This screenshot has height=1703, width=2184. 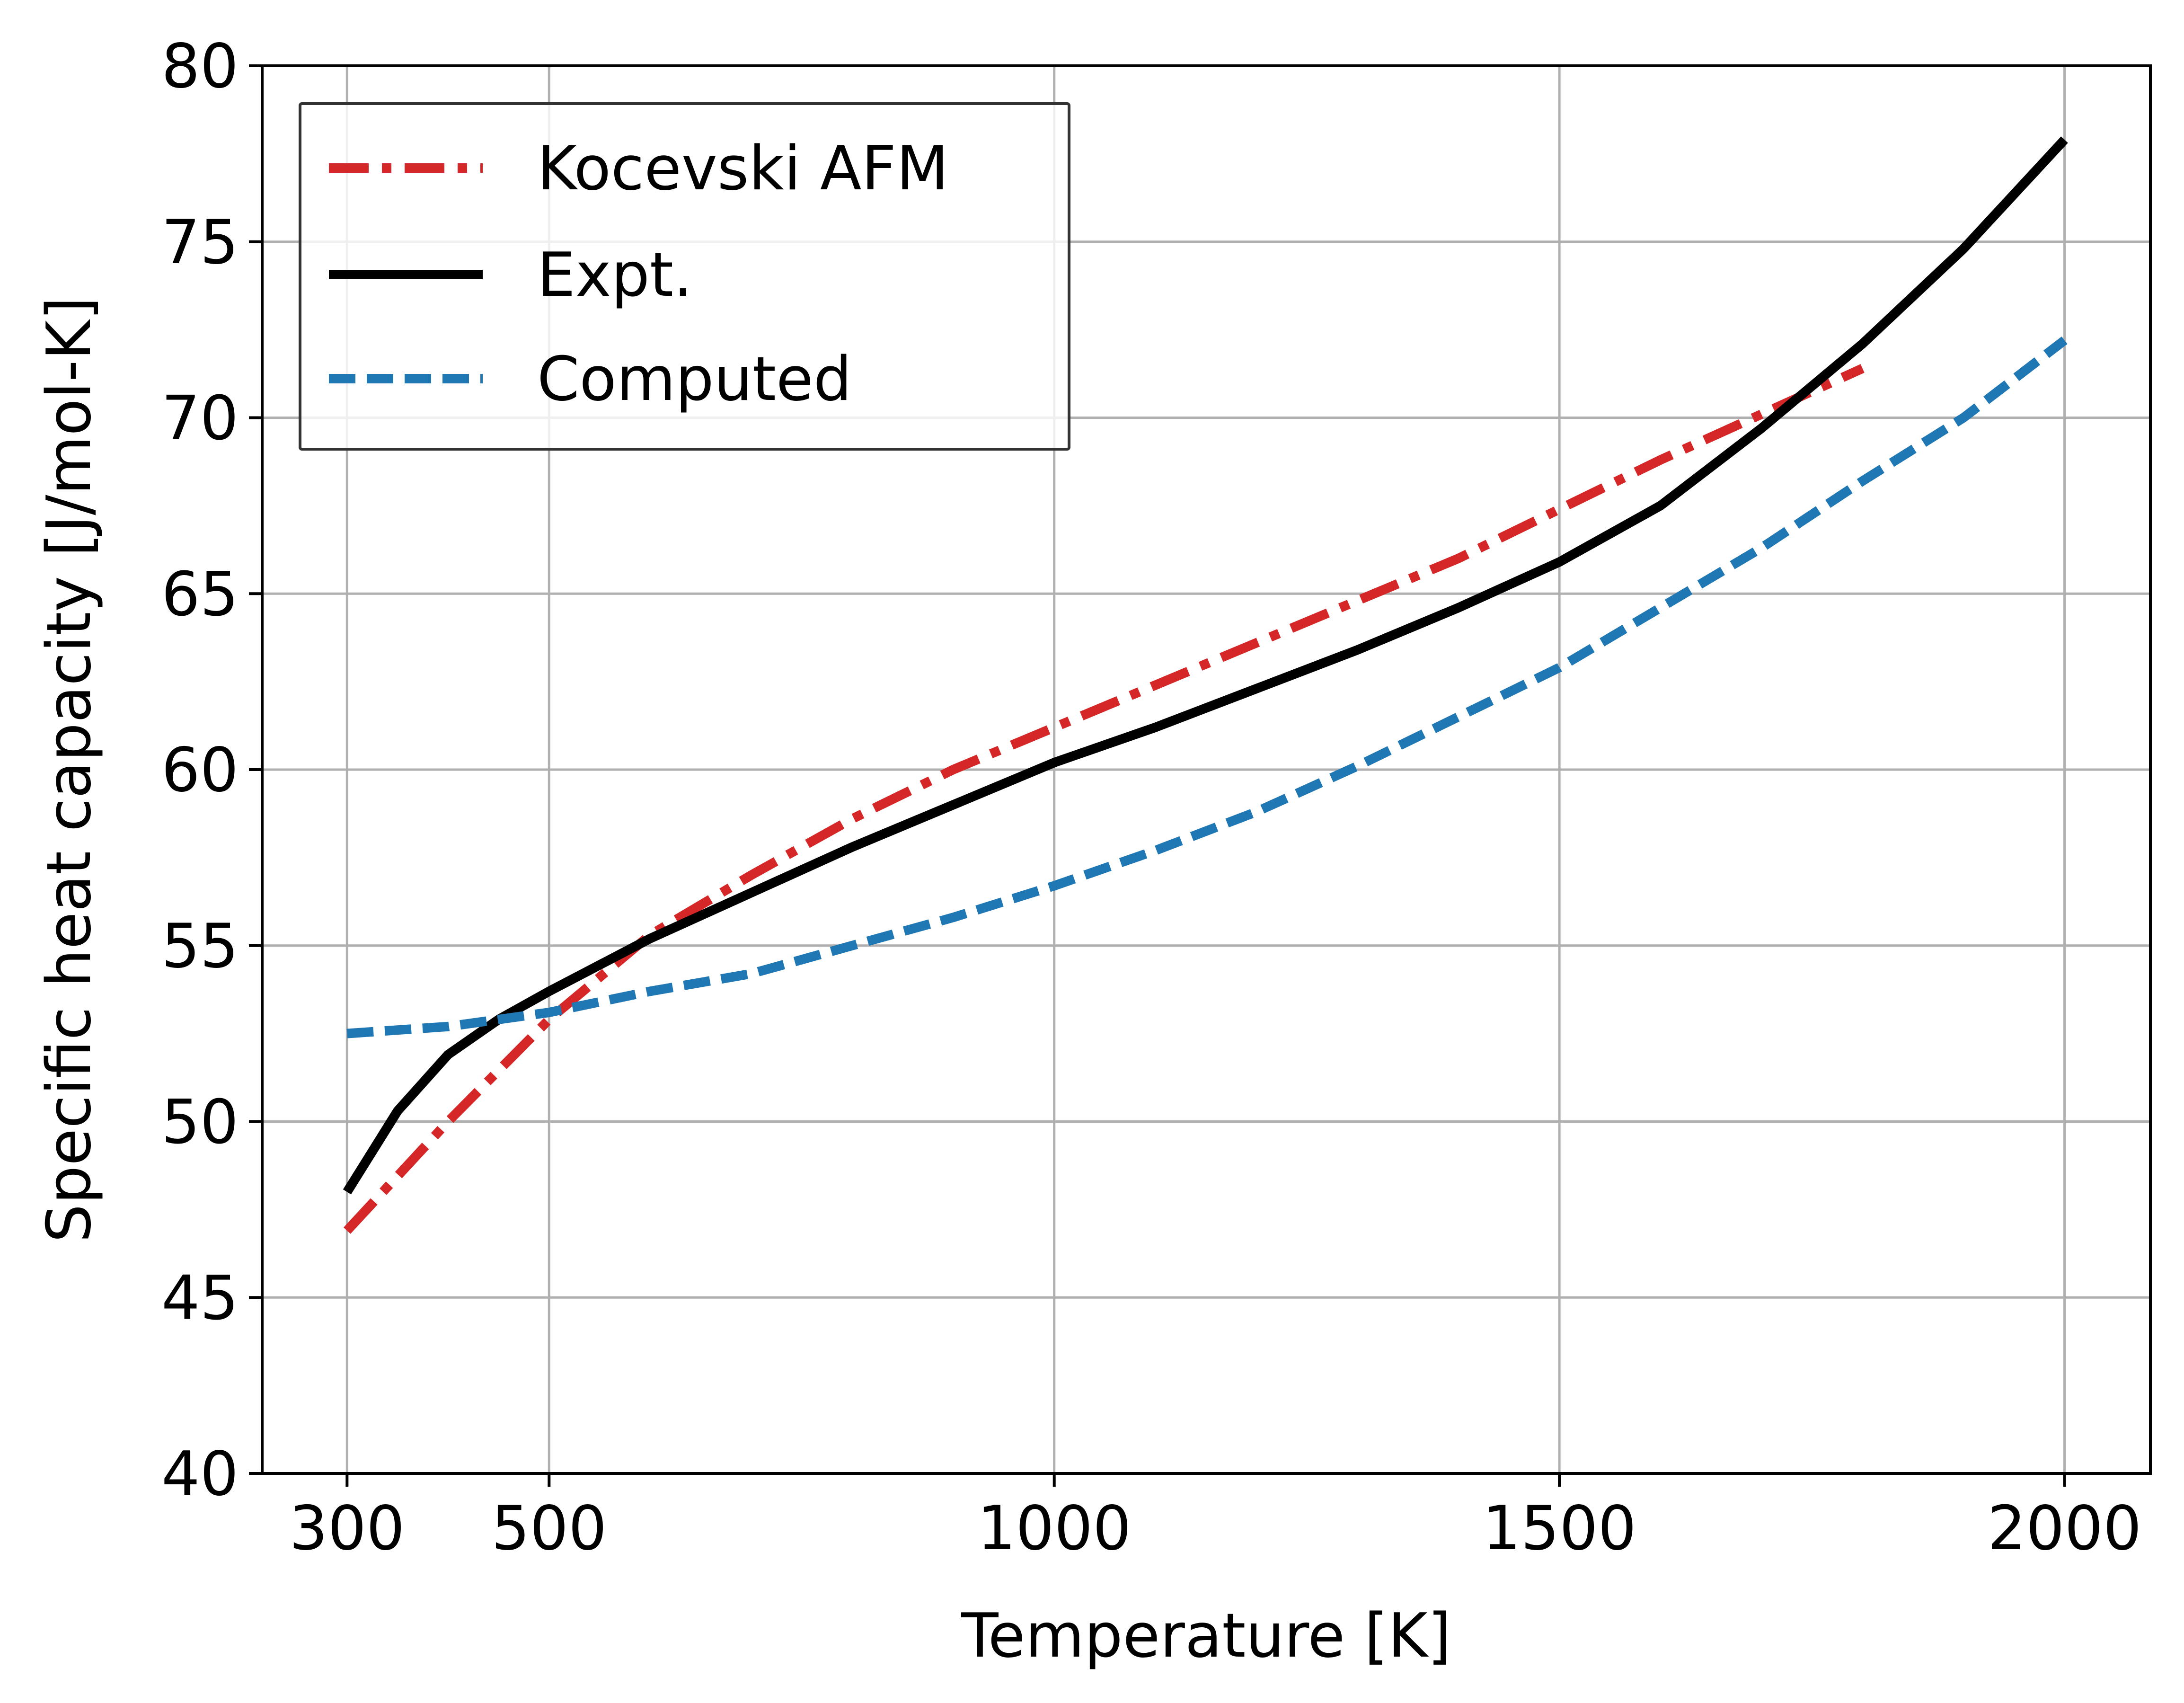 What do you see at coordinates (615, 275) in the screenshot?
I see `legend-label-expt: Expt.` at bounding box center [615, 275].